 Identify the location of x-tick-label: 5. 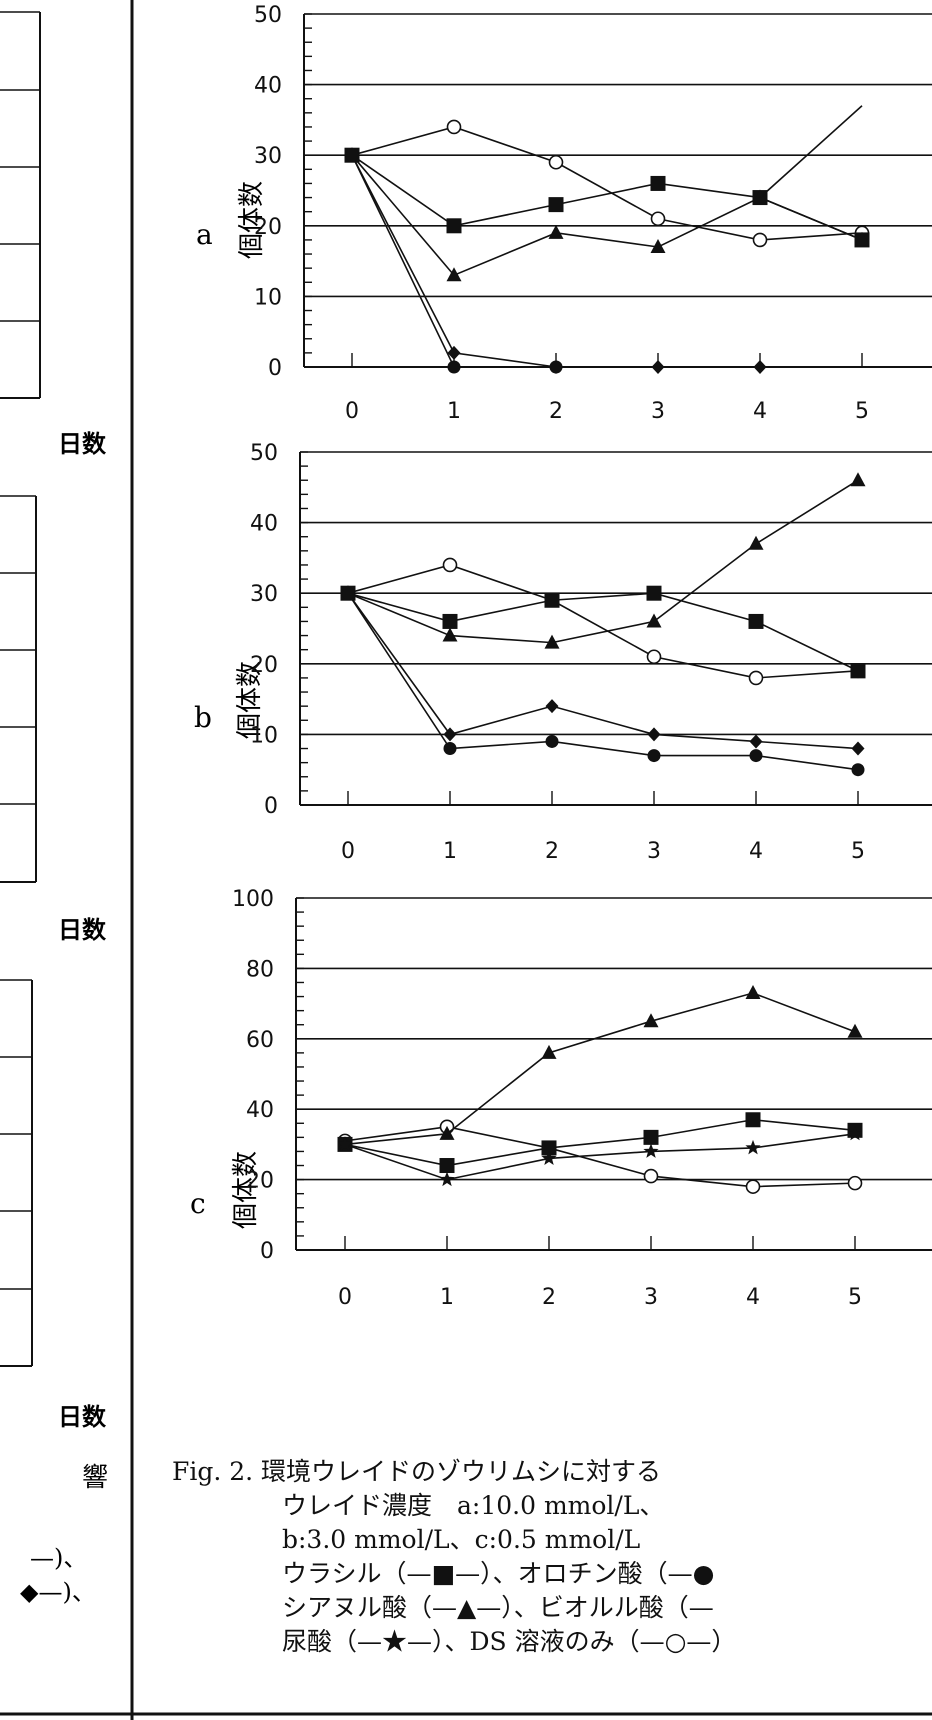
(855, 1297).